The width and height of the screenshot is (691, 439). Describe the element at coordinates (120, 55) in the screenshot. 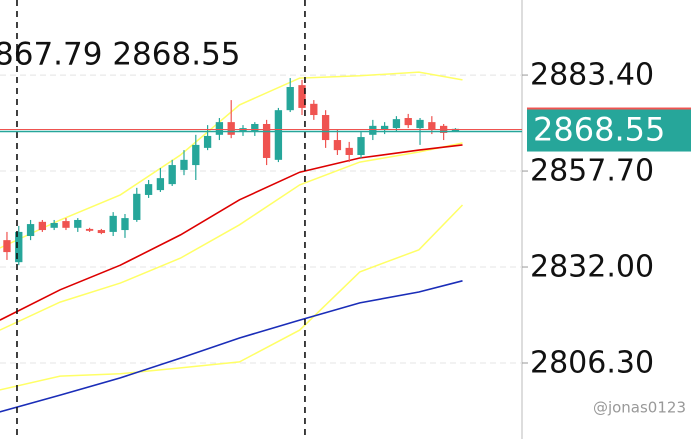

I see `crosshair-annotation: 867.79 2868.55` at that location.